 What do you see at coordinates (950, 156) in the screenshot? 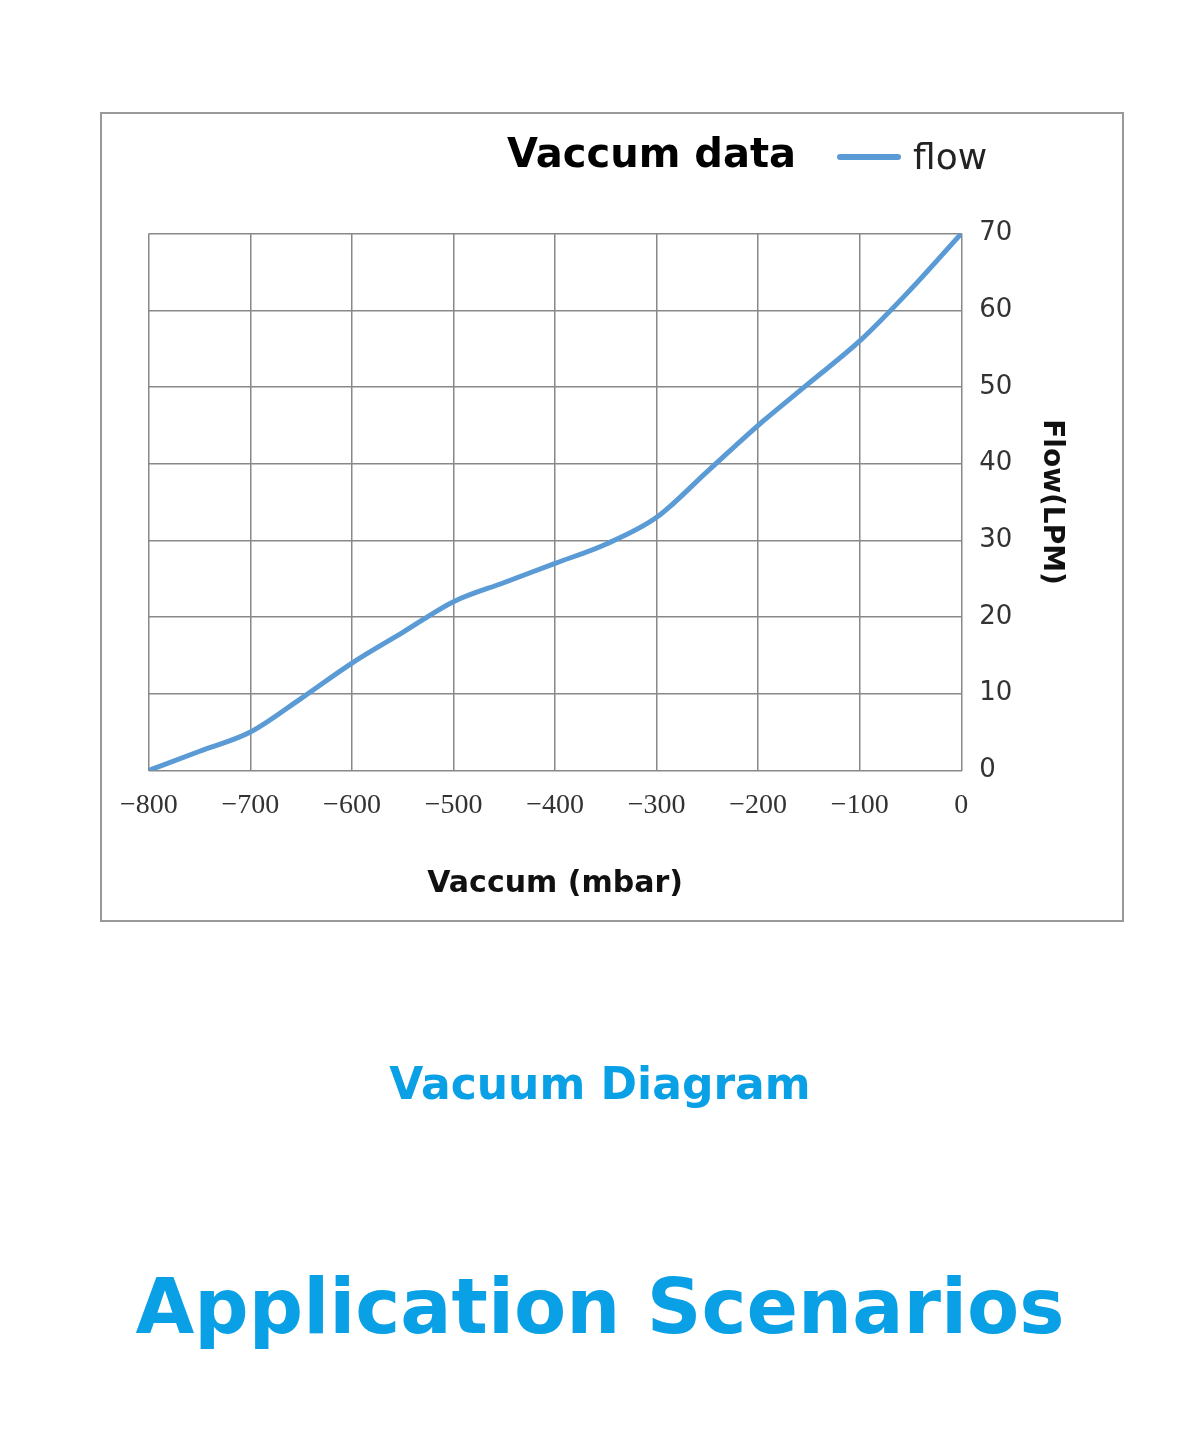
I see `legend-label: flow` at bounding box center [950, 156].